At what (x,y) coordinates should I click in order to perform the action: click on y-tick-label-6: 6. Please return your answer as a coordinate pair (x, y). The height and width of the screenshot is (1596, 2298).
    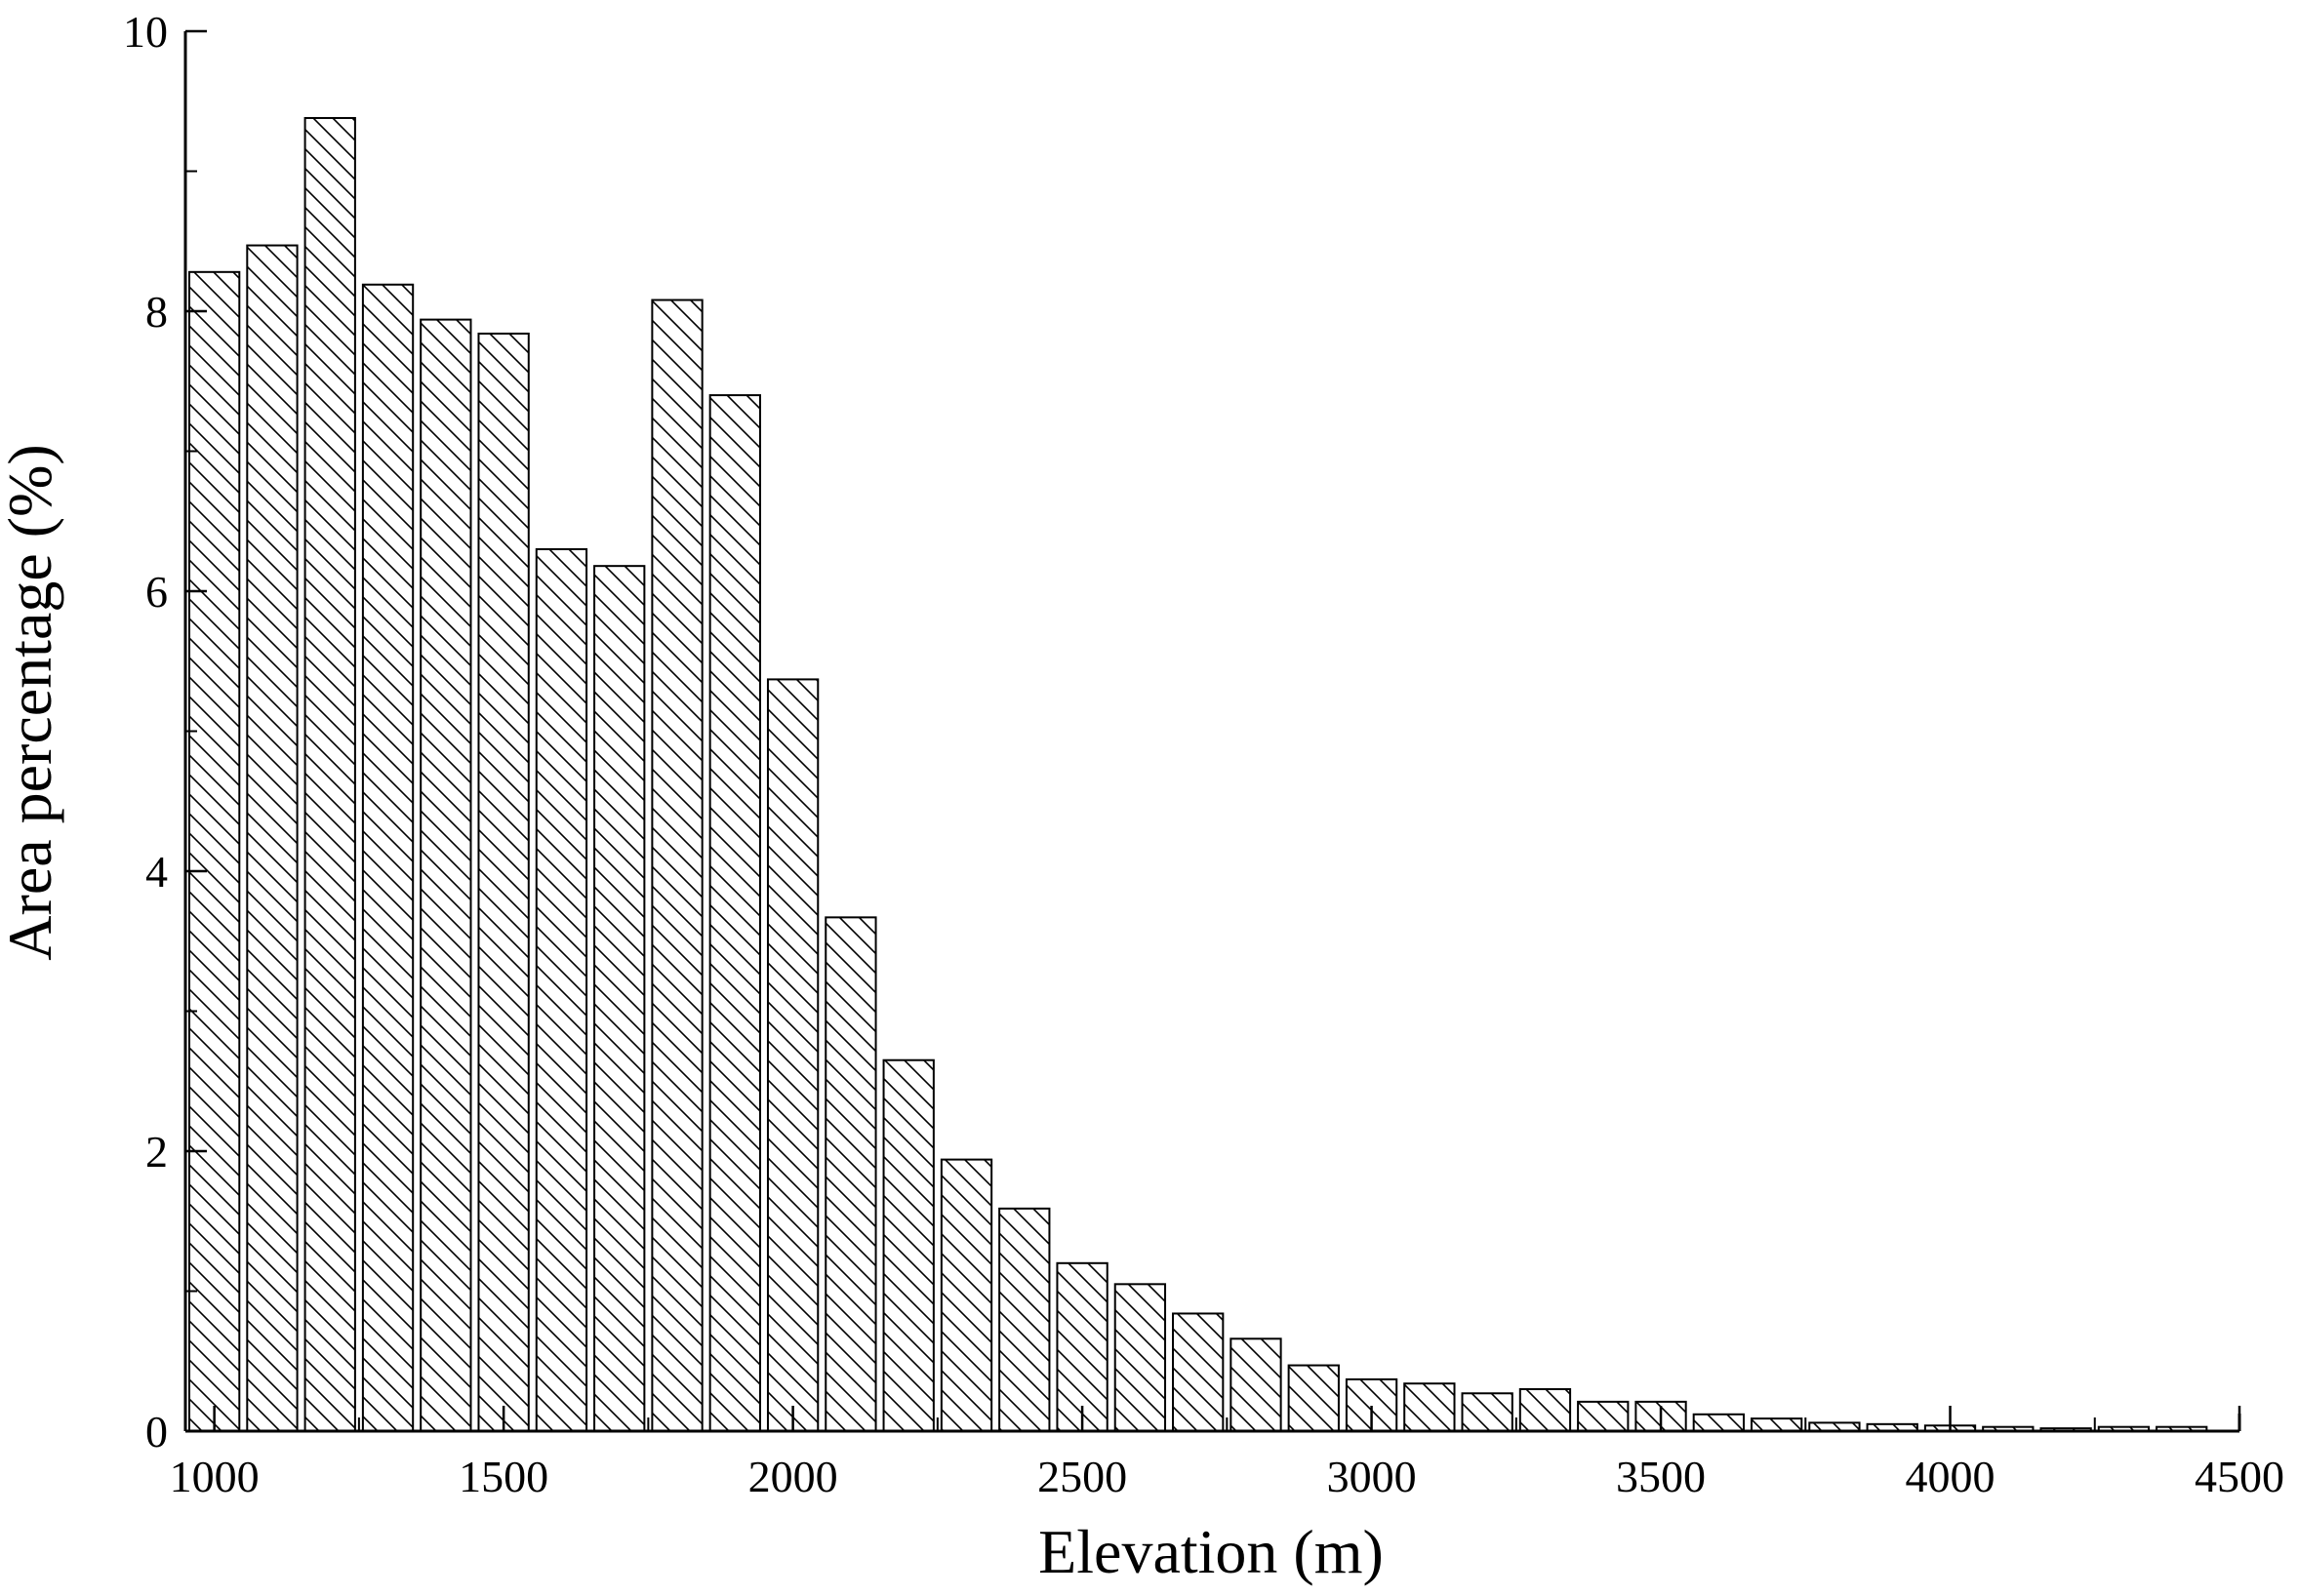
    Looking at the image, I should click on (157, 592).